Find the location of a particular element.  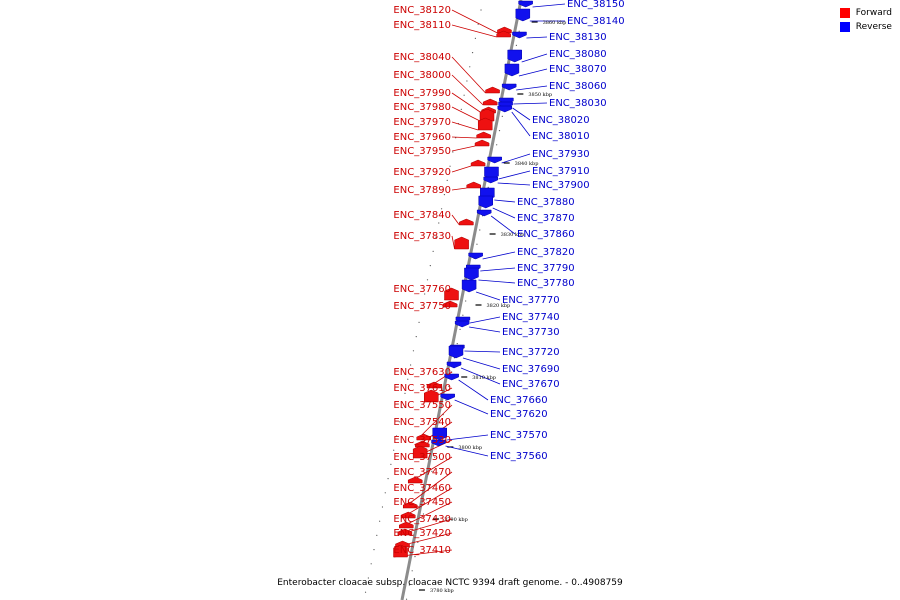

label-enc_37530: ENC_37530 is located at coordinates (422, 440).